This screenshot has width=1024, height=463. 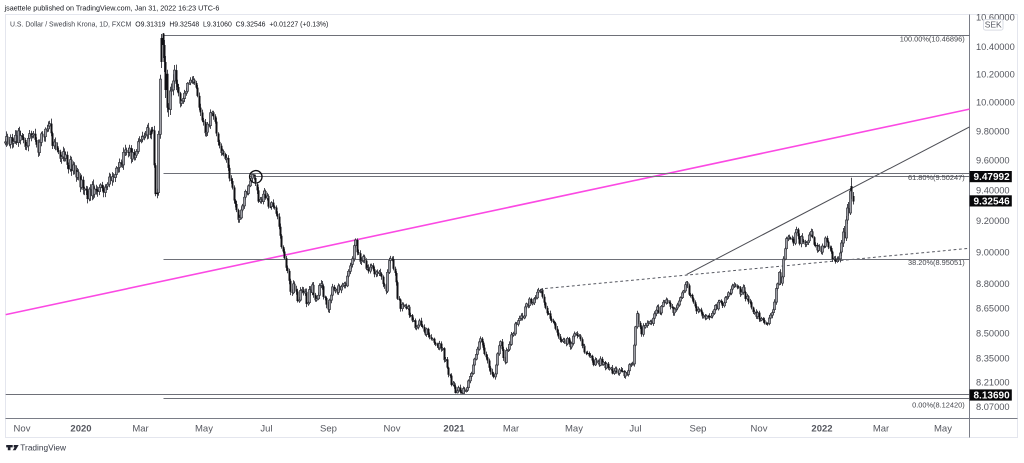 What do you see at coordinates (995, 75) in the screenshot?
I see `svg-text: 10.20000` at bounding box center [995, 75].